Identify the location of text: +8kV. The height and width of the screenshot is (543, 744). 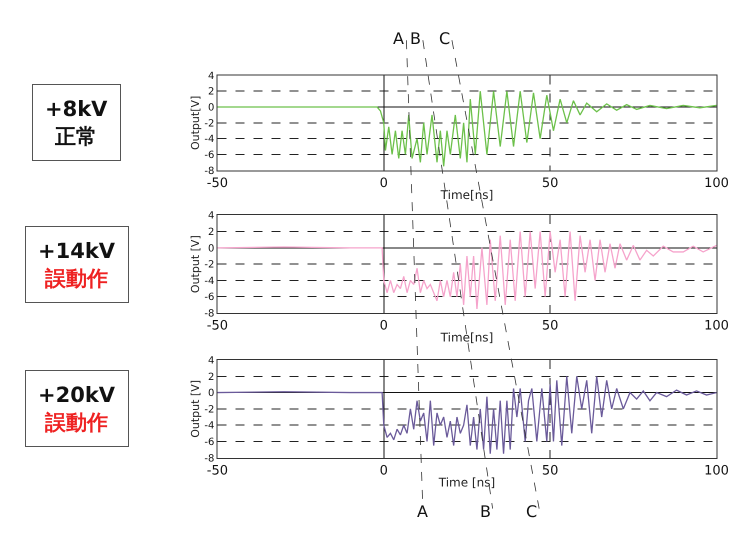
(76, 109).